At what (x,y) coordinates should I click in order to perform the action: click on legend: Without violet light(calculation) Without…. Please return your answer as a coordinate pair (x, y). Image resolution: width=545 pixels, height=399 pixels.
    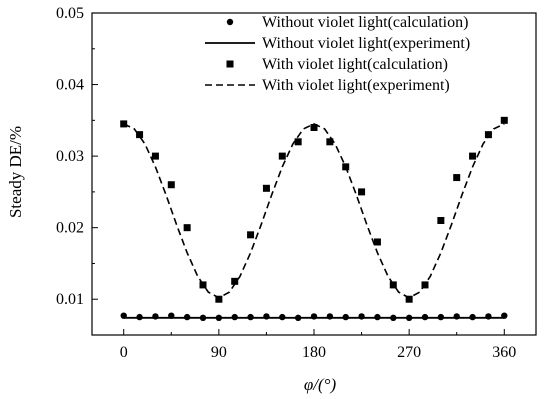
    Looking at the image, I should click on (337, 54).